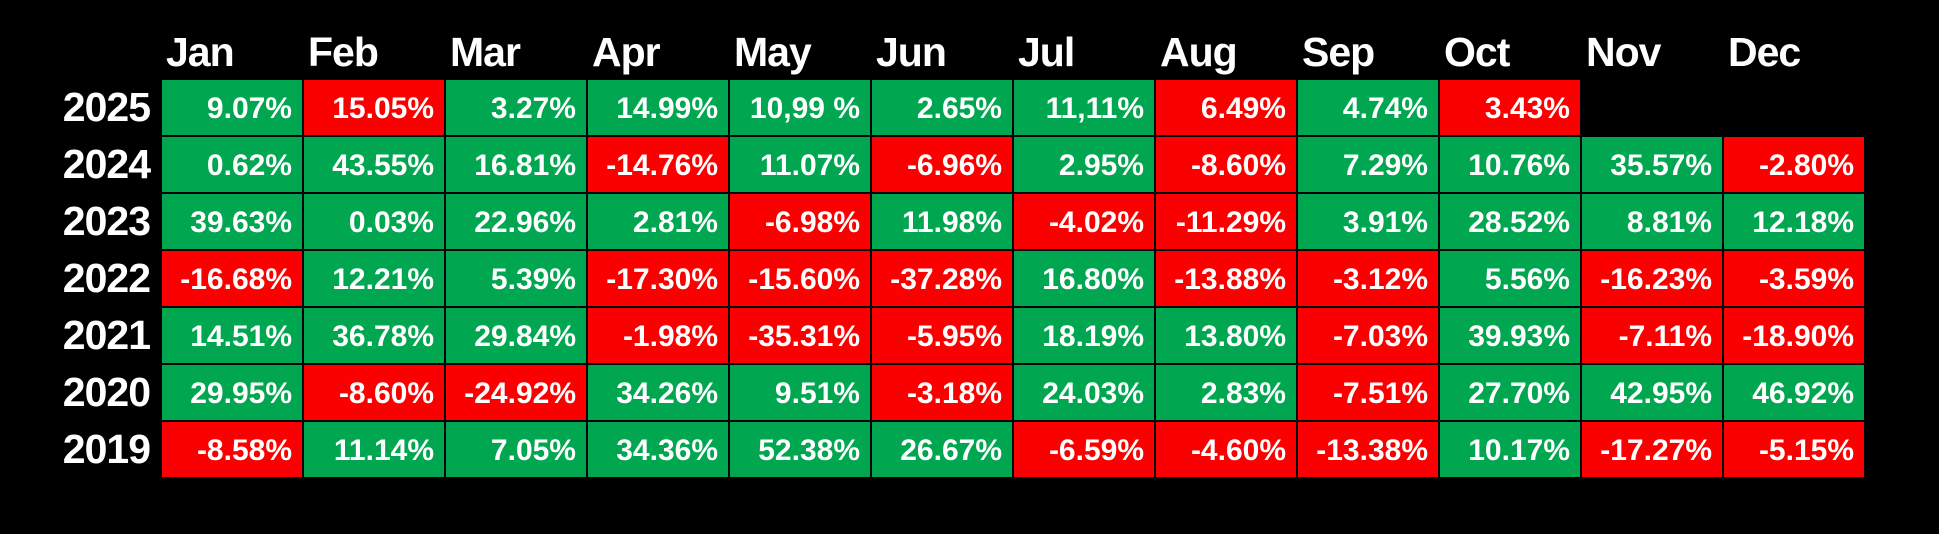  What do you see at coordinates (106, 335) in the screenshot?
I see `year-label-2021: 2021` at bounding box center [106, 335].